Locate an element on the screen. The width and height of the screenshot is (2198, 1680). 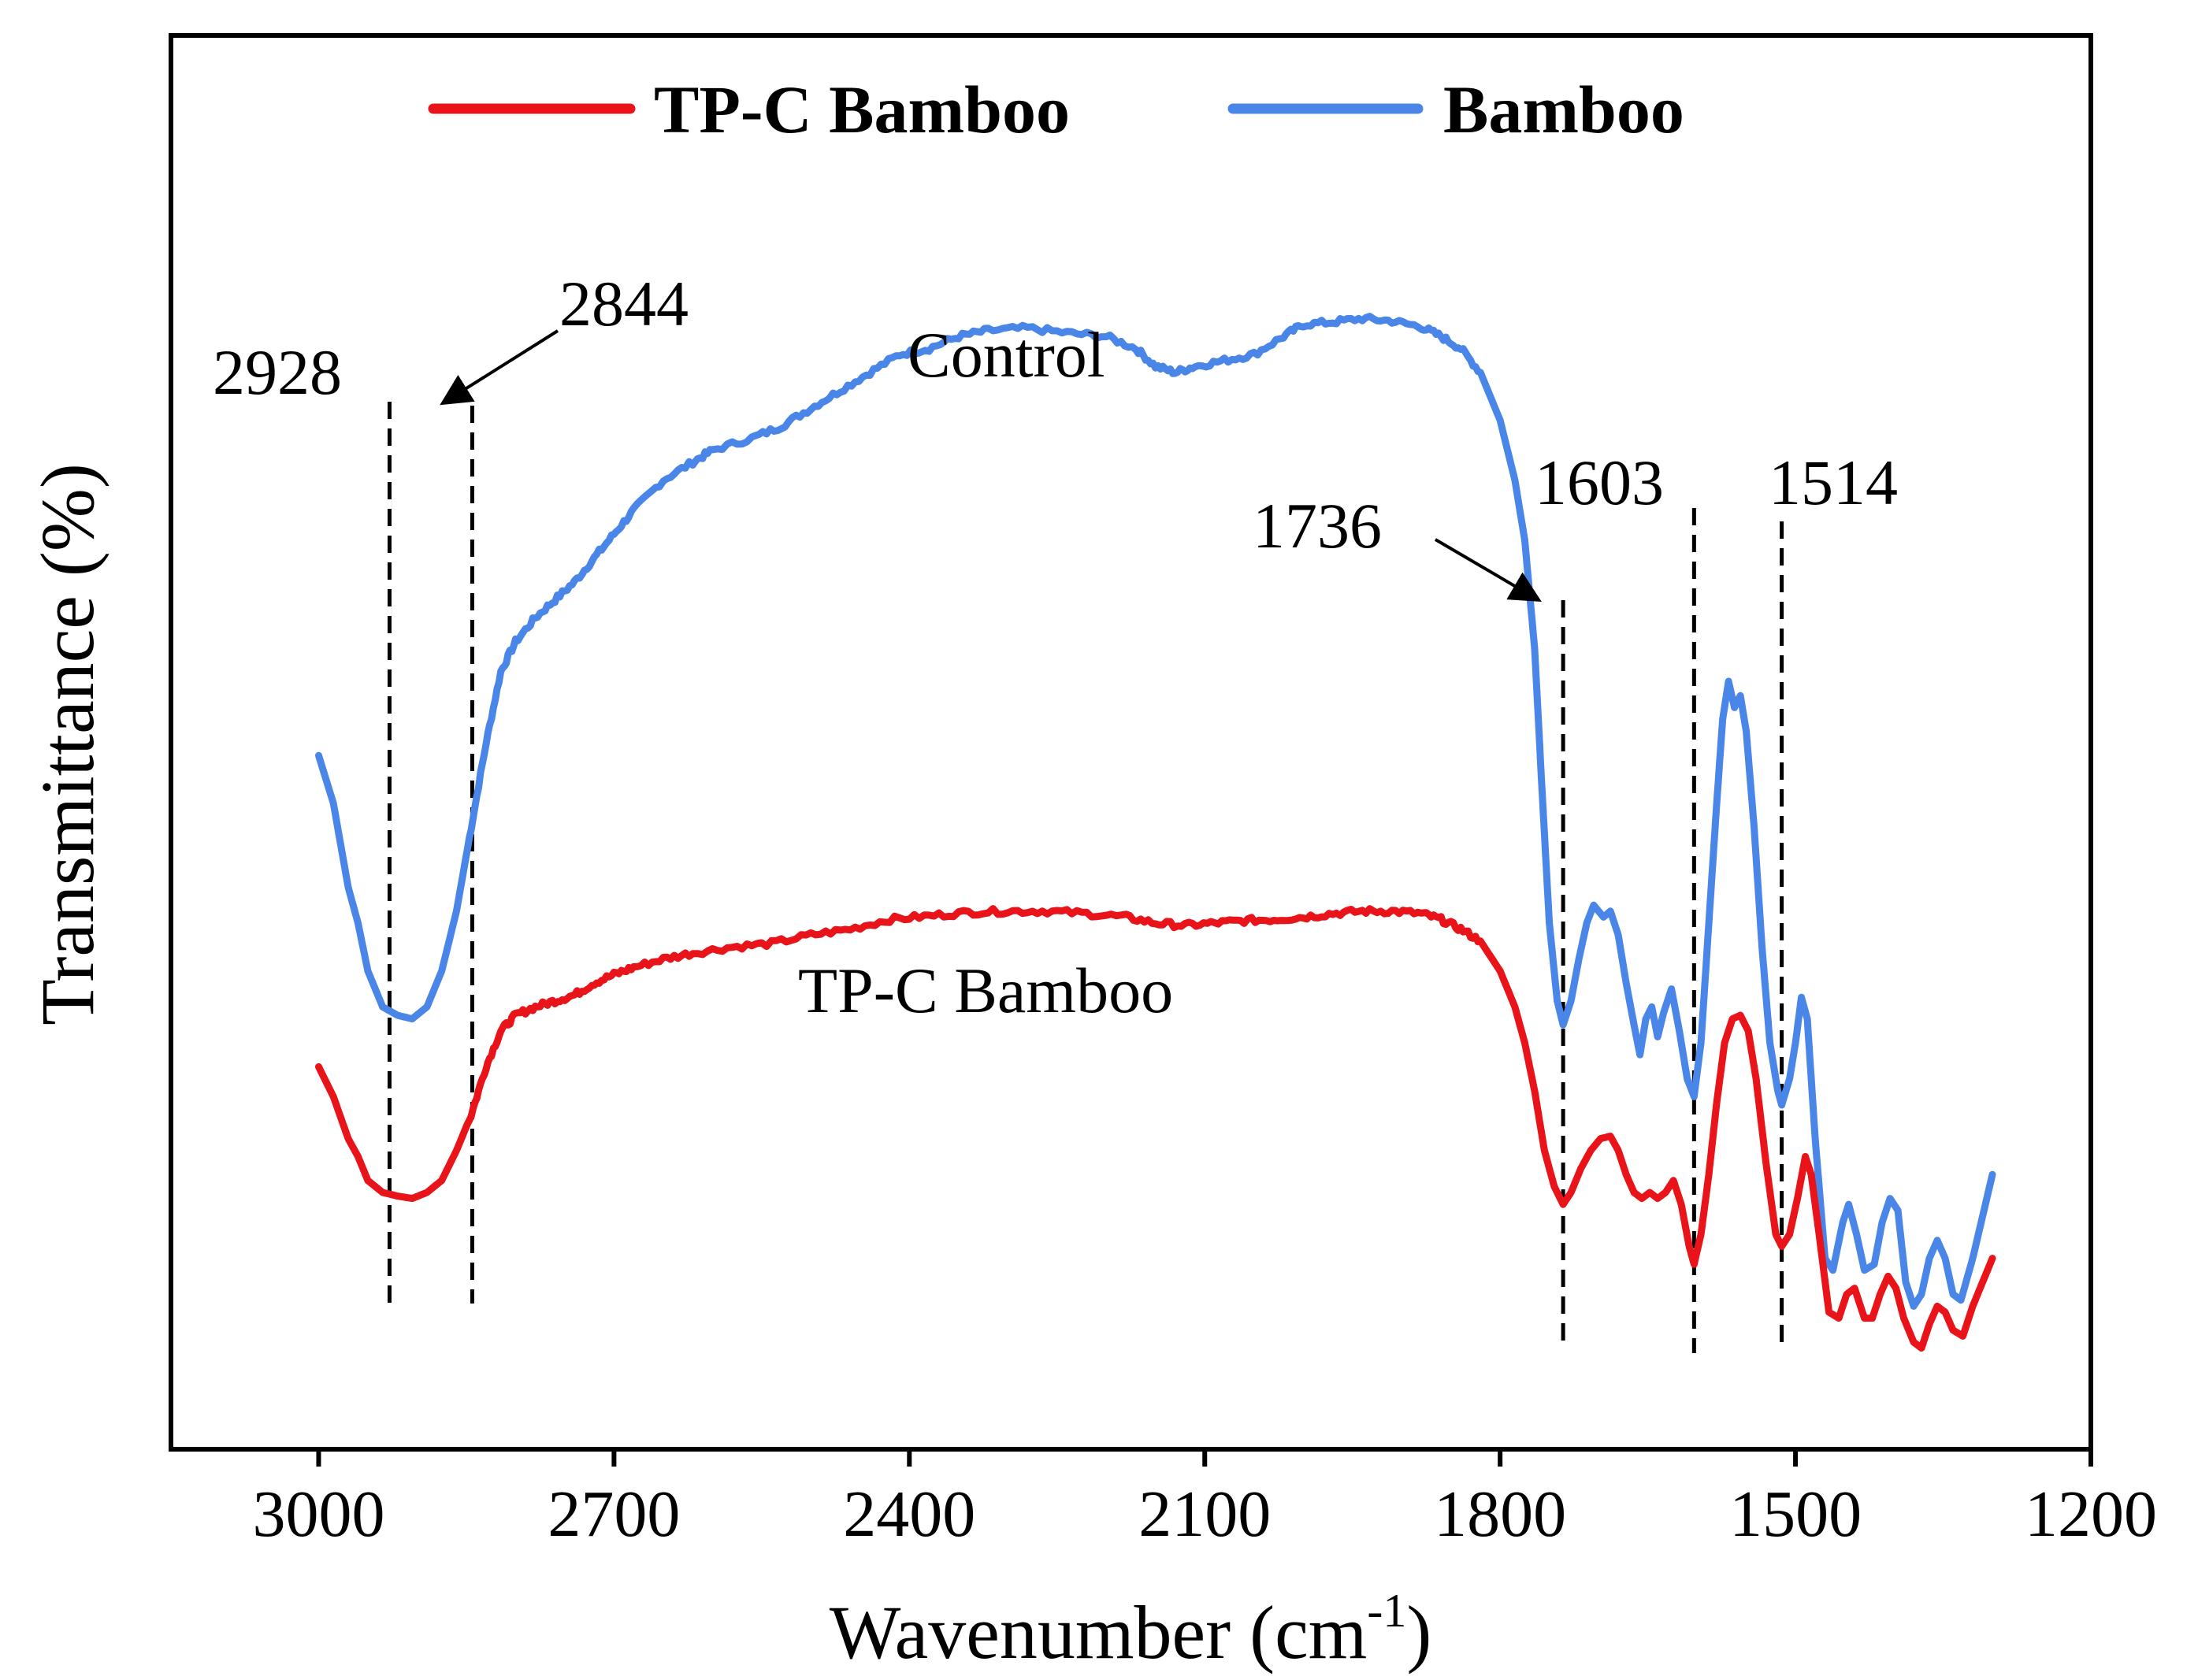
legend-label-bamboo: Bamboo is located at coordinates (1563, 109).